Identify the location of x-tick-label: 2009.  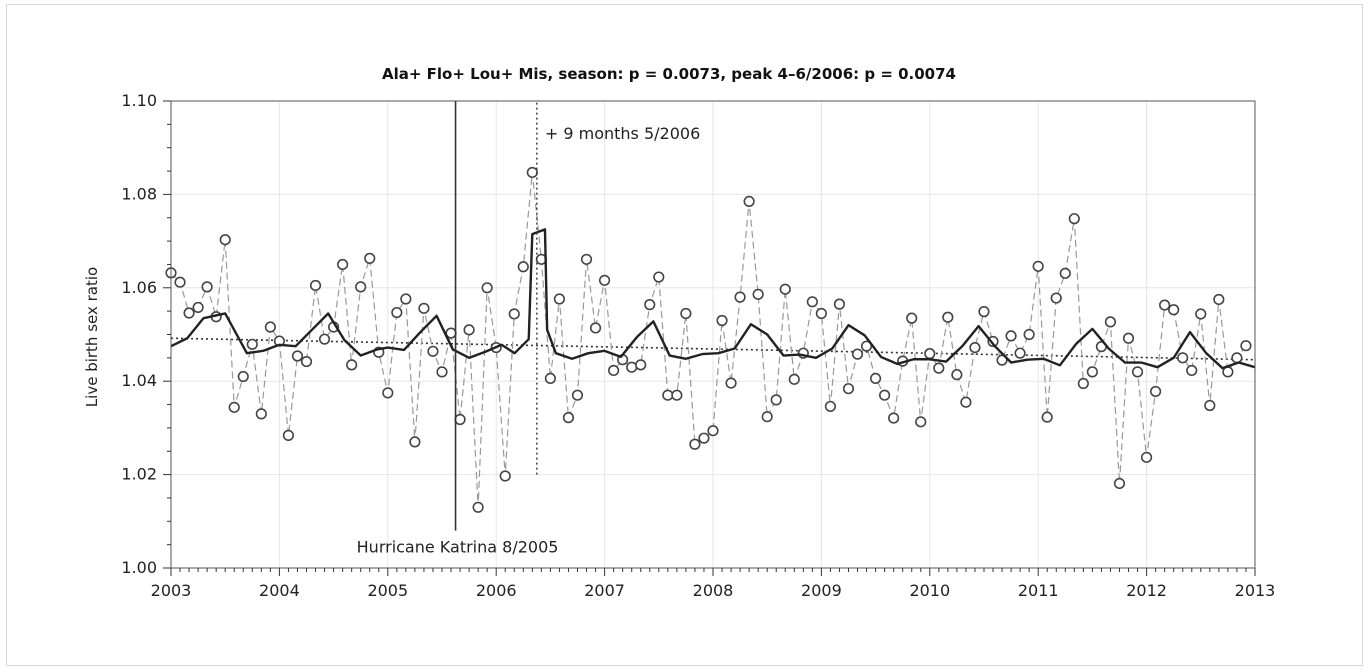
(821, 590).